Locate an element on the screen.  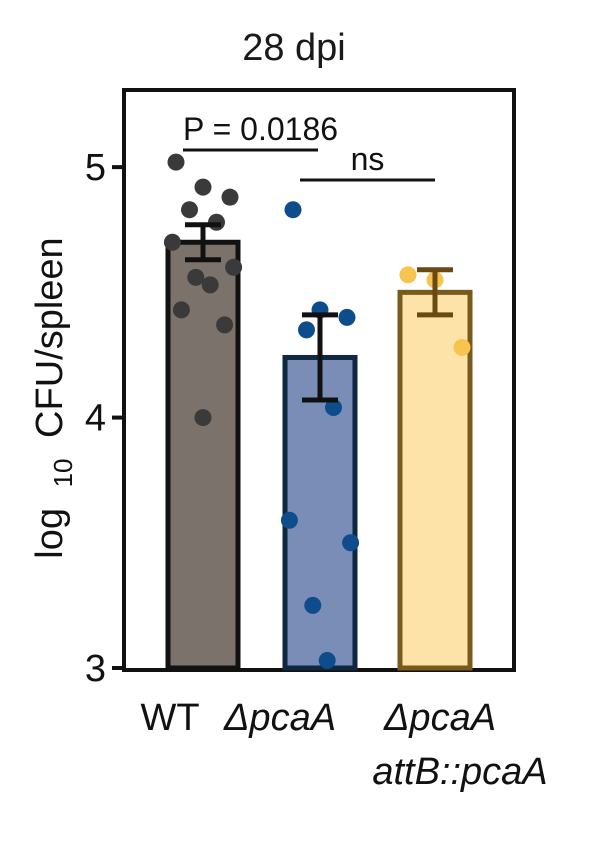
error-bars-layer is located at coordinates (319, 312).